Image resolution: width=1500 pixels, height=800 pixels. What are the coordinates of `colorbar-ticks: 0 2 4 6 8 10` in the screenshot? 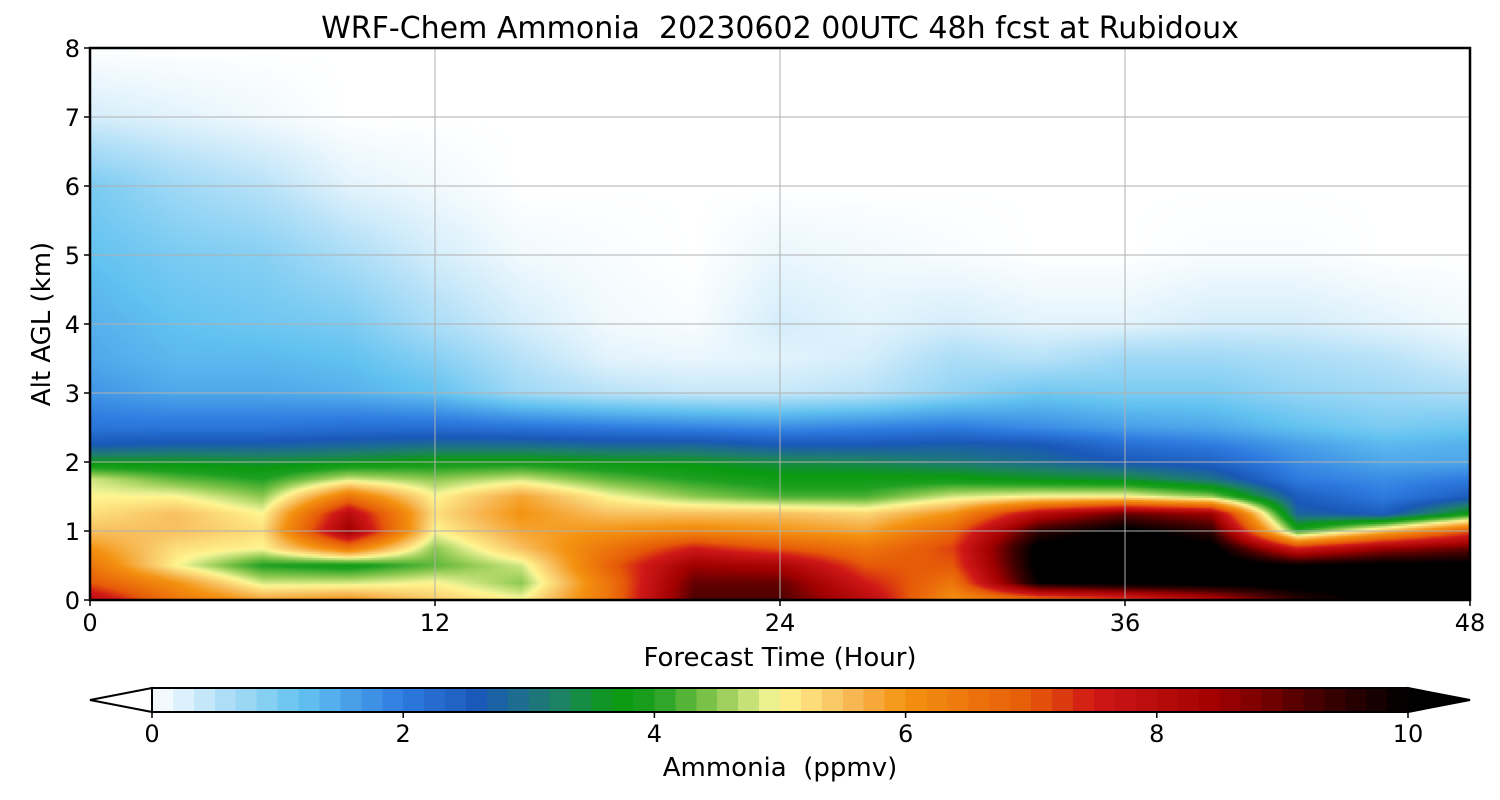 It's located at (783, 730).